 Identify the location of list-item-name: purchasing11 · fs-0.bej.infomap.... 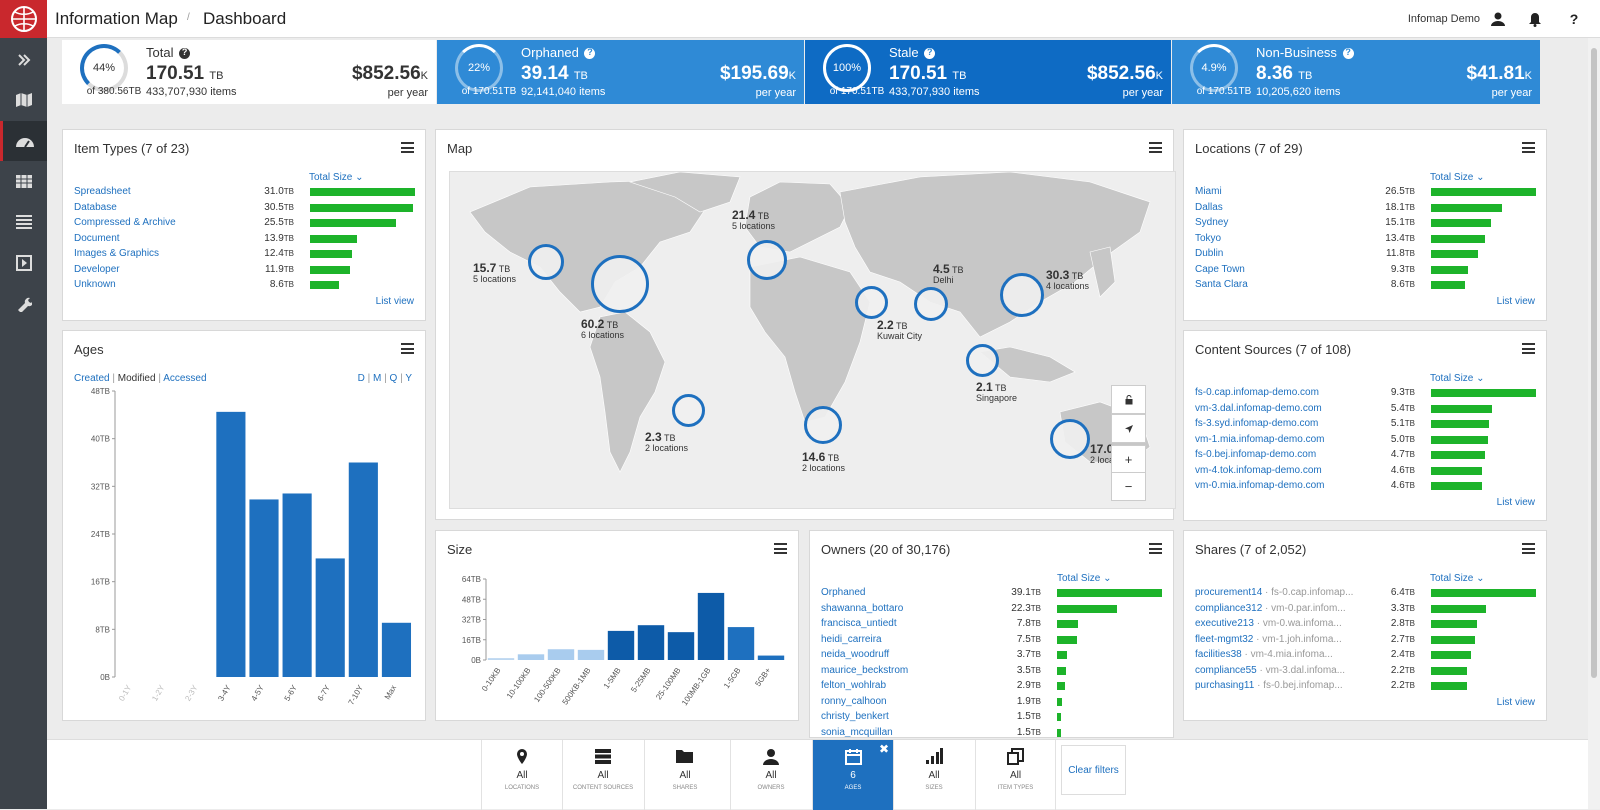
(1269, 685).